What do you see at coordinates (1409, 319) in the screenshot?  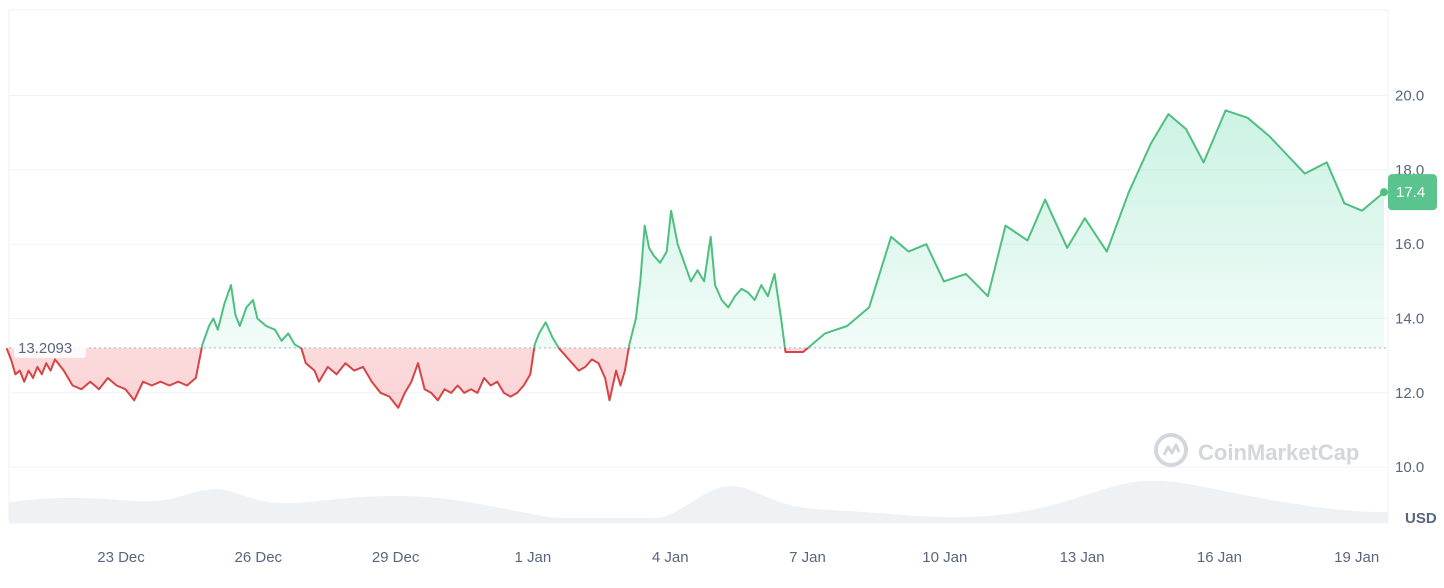 I see `y-tick-label: 14.0` at bounding box center [1409, 319].